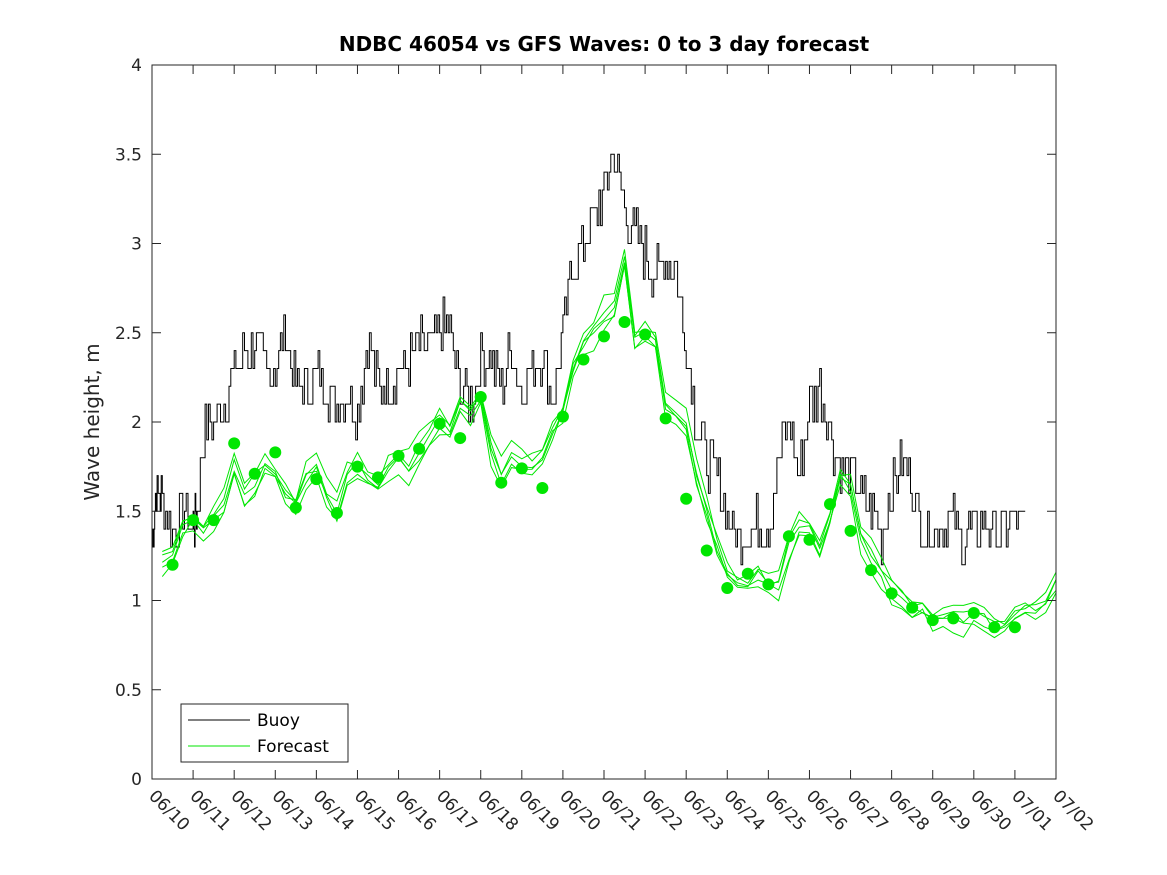  Describe the element at coordinates (128, 512) in the screenshot. I see `y-tick-label: 1.5` at that location.